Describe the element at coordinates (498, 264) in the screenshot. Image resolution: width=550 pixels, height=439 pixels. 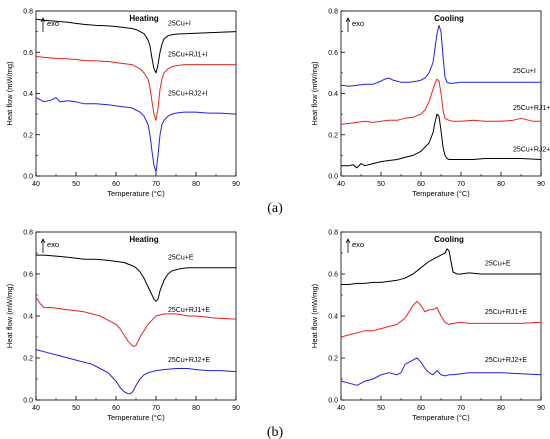
I see `chart-4-curve-label-1: 25Cu+E` at that location.